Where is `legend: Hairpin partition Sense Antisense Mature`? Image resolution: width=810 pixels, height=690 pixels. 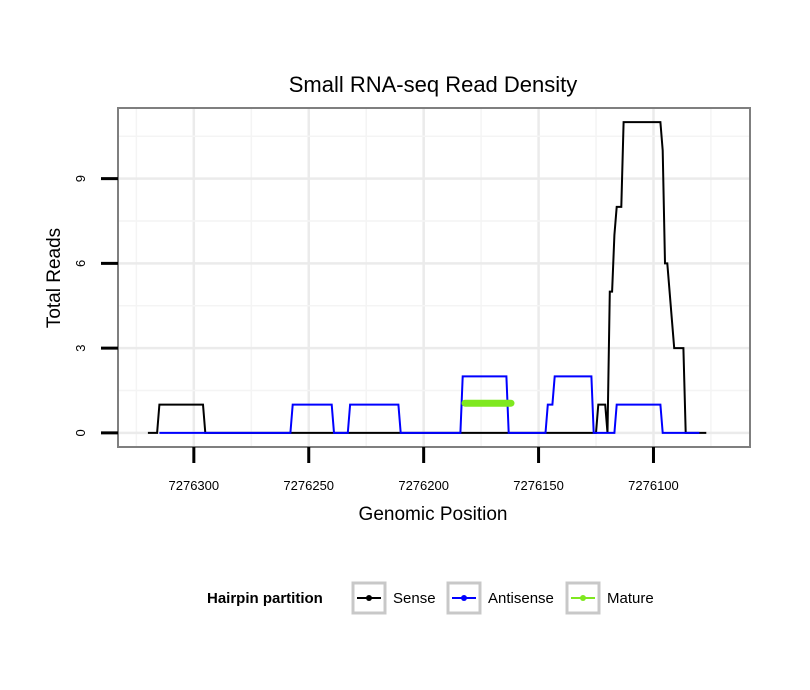 legend: Hairpin partition Sense Antisense Mature is located at coordinates (430, 598).